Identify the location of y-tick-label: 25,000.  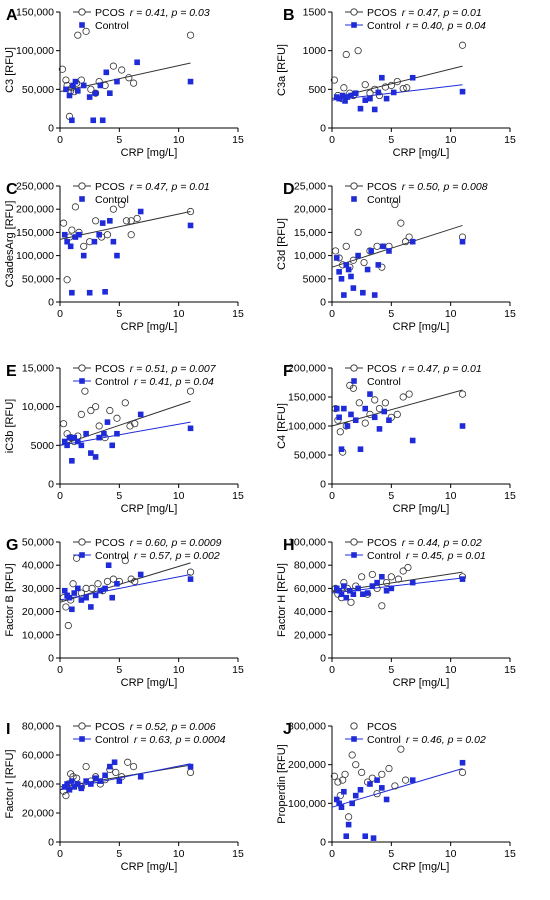
(310, 187).